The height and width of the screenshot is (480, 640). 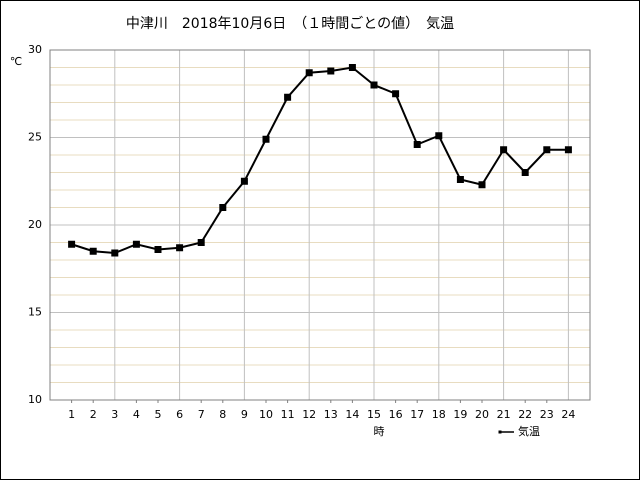 I want to click on x-tick-label: 20, so click(x=482, y=414).